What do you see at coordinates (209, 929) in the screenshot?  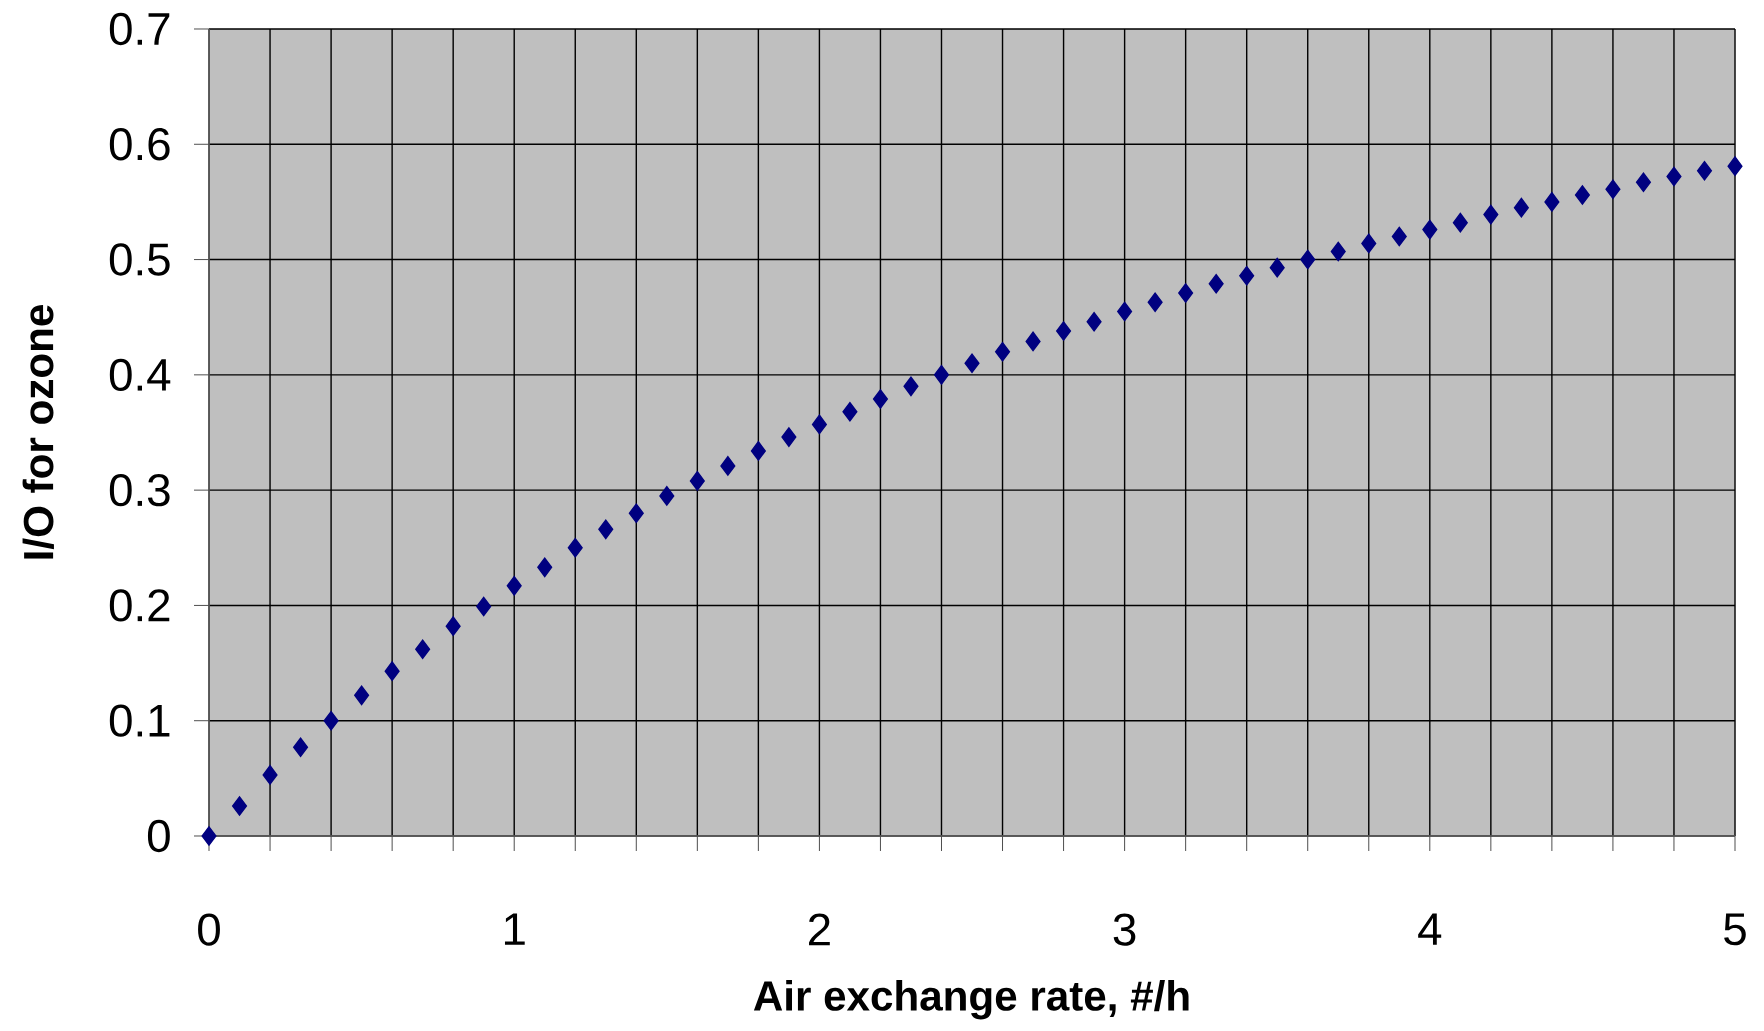 I see `x-tick-label: 0` at bounding box center [209, 929].